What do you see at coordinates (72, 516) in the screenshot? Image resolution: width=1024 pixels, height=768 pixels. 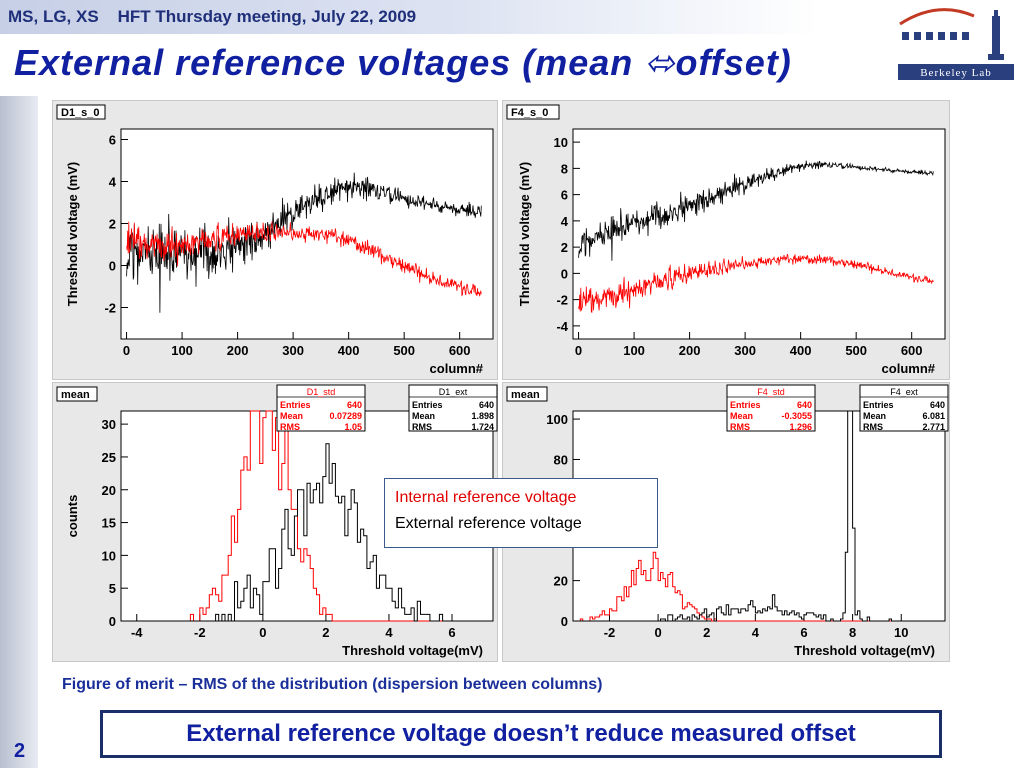 I see `y-axis-label: counts` at bounding box center [72, 516].